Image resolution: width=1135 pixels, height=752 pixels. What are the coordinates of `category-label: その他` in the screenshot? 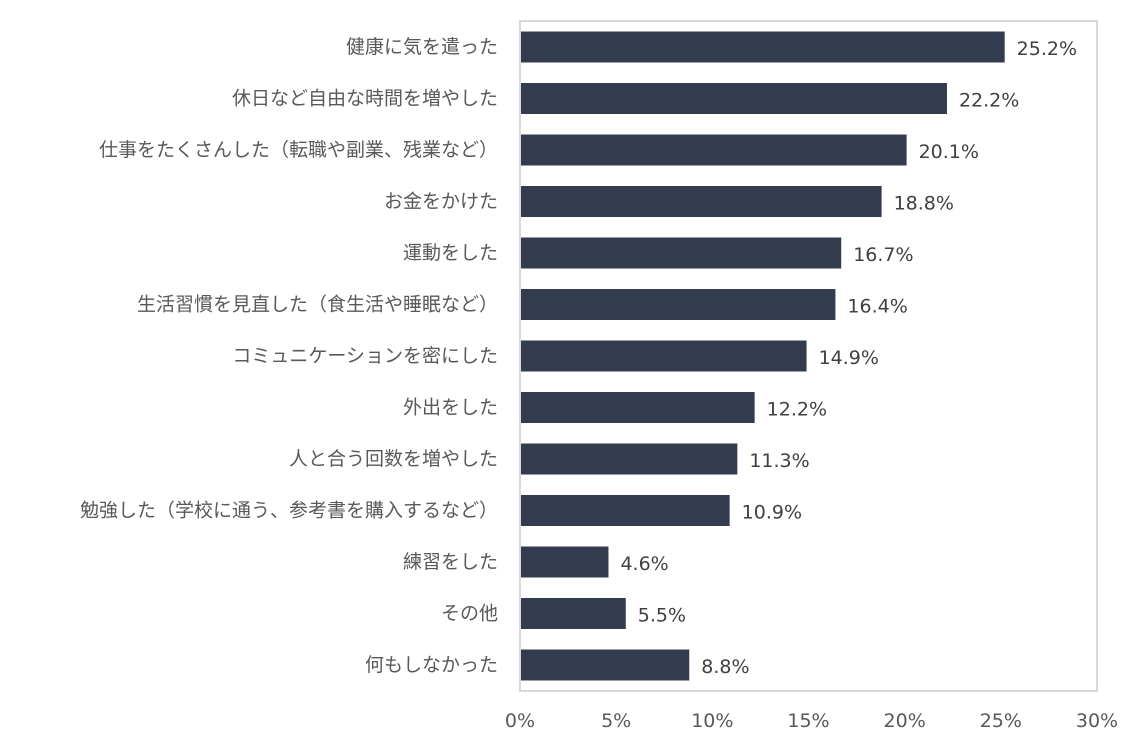 It's located at (469, 614).